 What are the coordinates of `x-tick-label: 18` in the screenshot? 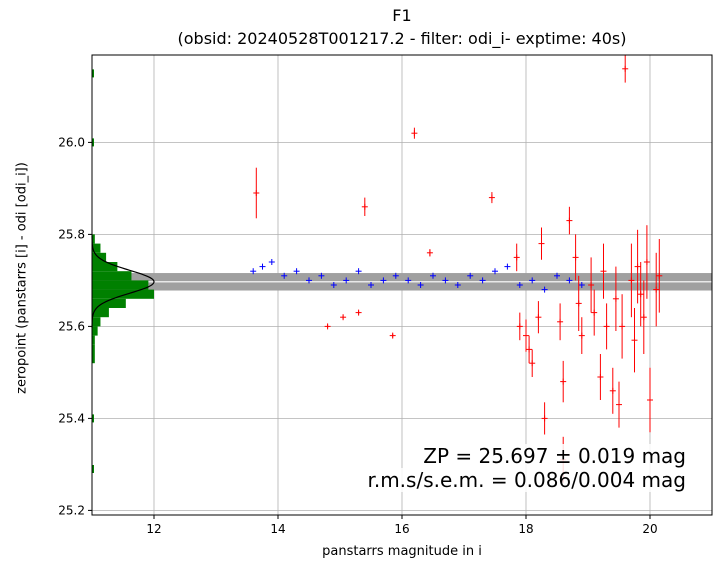 It's located at (525, 529).